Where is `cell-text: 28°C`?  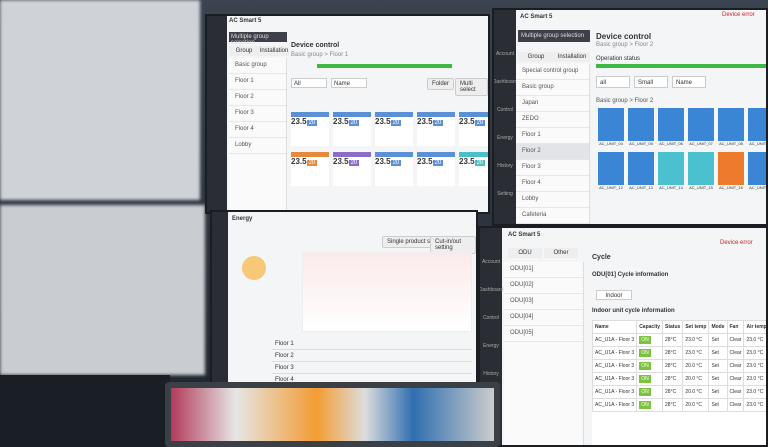
cell-text: 28°C is located at coordinates (671, 353).